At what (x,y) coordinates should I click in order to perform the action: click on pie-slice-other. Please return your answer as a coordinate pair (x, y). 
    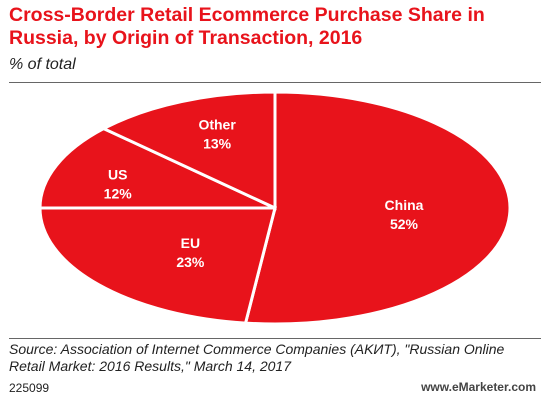
    Looking at the image, I should click on (188, 150).